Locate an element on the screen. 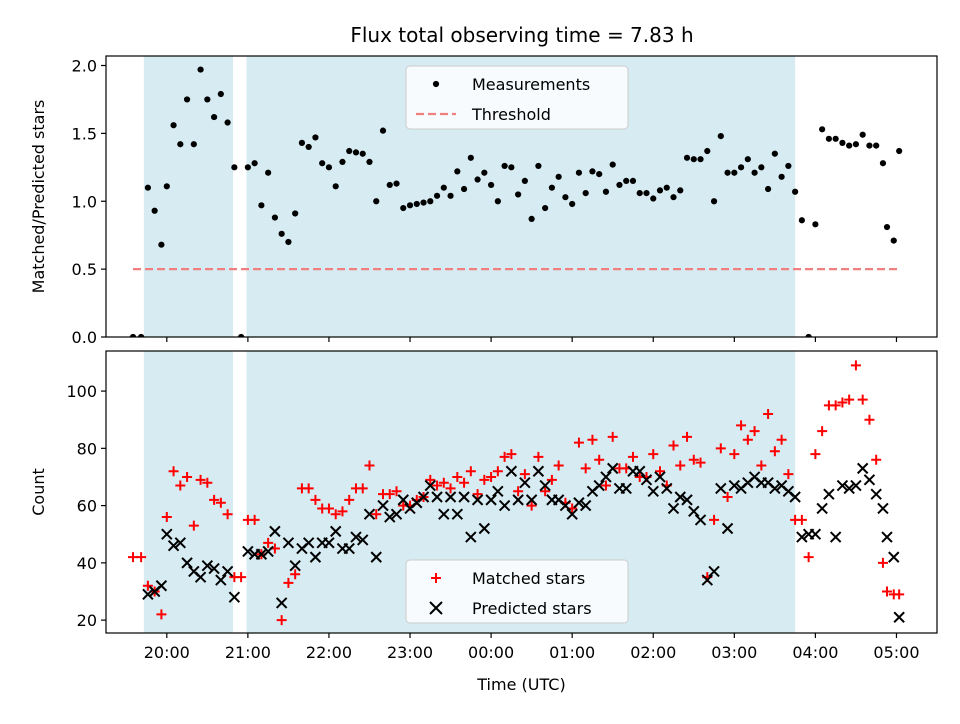 The image size is (960, 724). legend-box is located at coordinates (517, 97).